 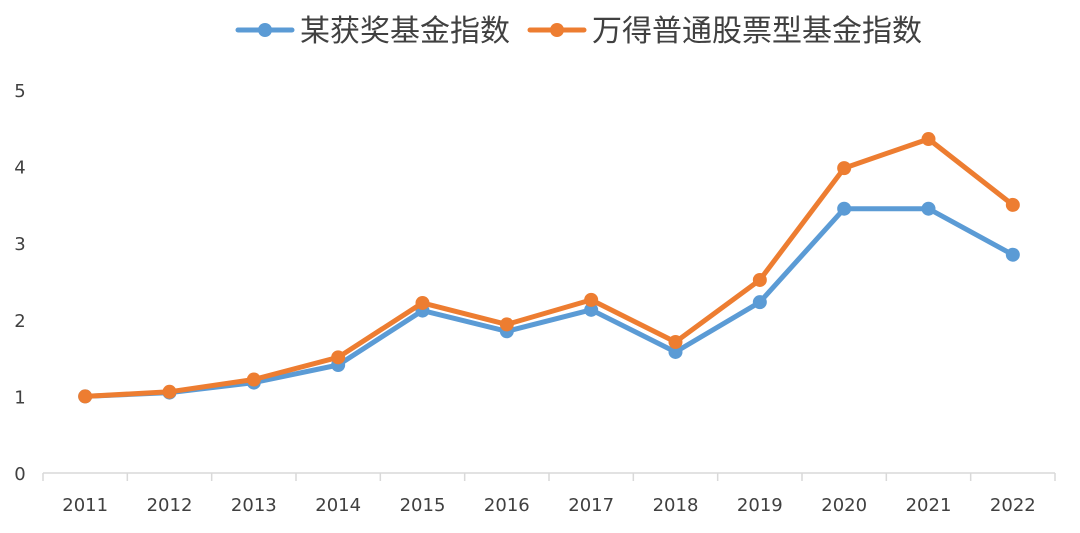 I want to click on x-tick-label: 2017, so click(x=591, y=505).